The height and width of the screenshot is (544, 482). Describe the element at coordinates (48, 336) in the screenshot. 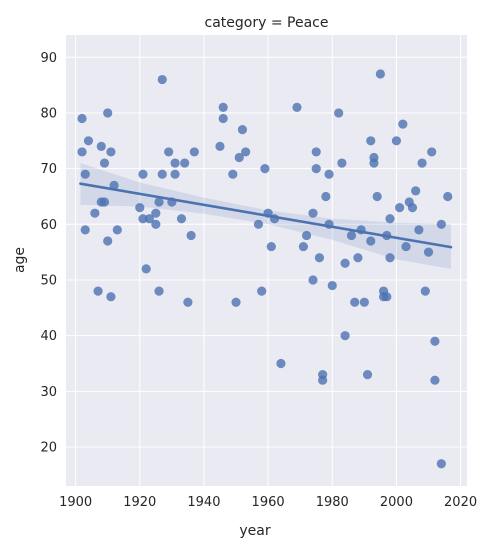

I see `y-tick-label: 40` at that location.